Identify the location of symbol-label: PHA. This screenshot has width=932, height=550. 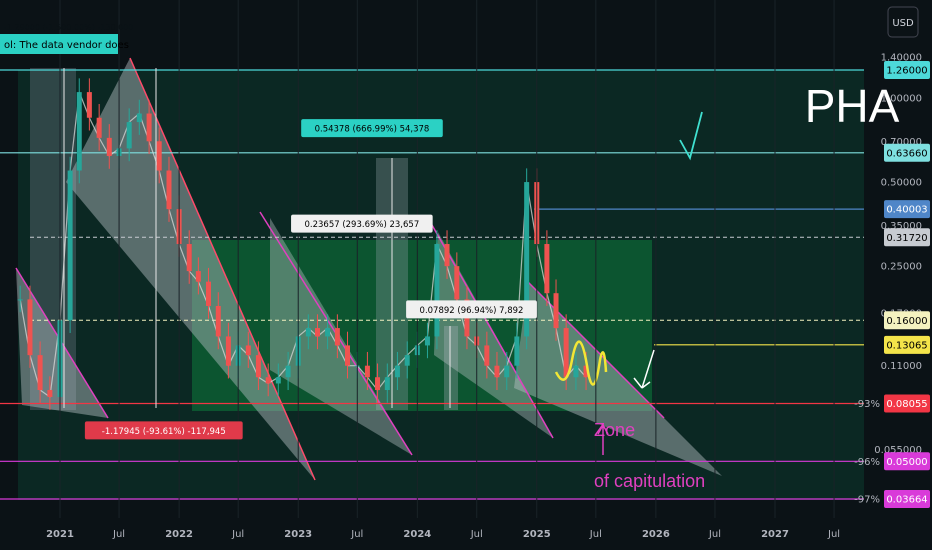
(852, 106).